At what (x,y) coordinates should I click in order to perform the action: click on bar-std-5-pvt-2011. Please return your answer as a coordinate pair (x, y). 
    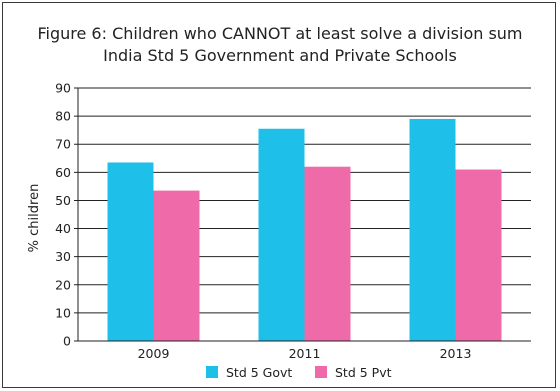
    Looking at the image, I should click on (327, 253).